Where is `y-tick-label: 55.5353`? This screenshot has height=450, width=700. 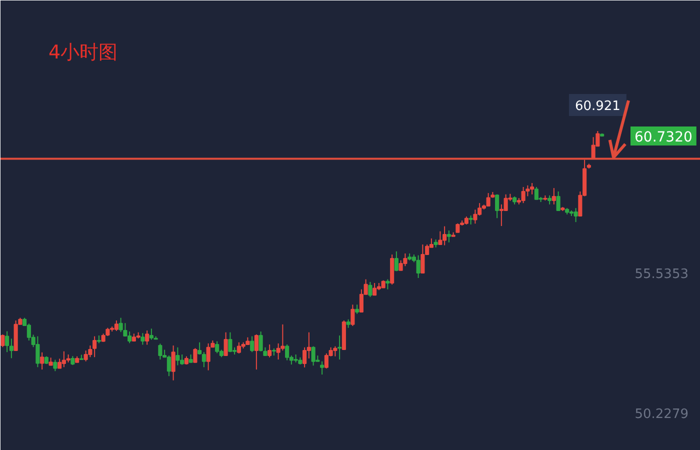
y-tick-label: 55.5353 is located at coordinates (661, 274).